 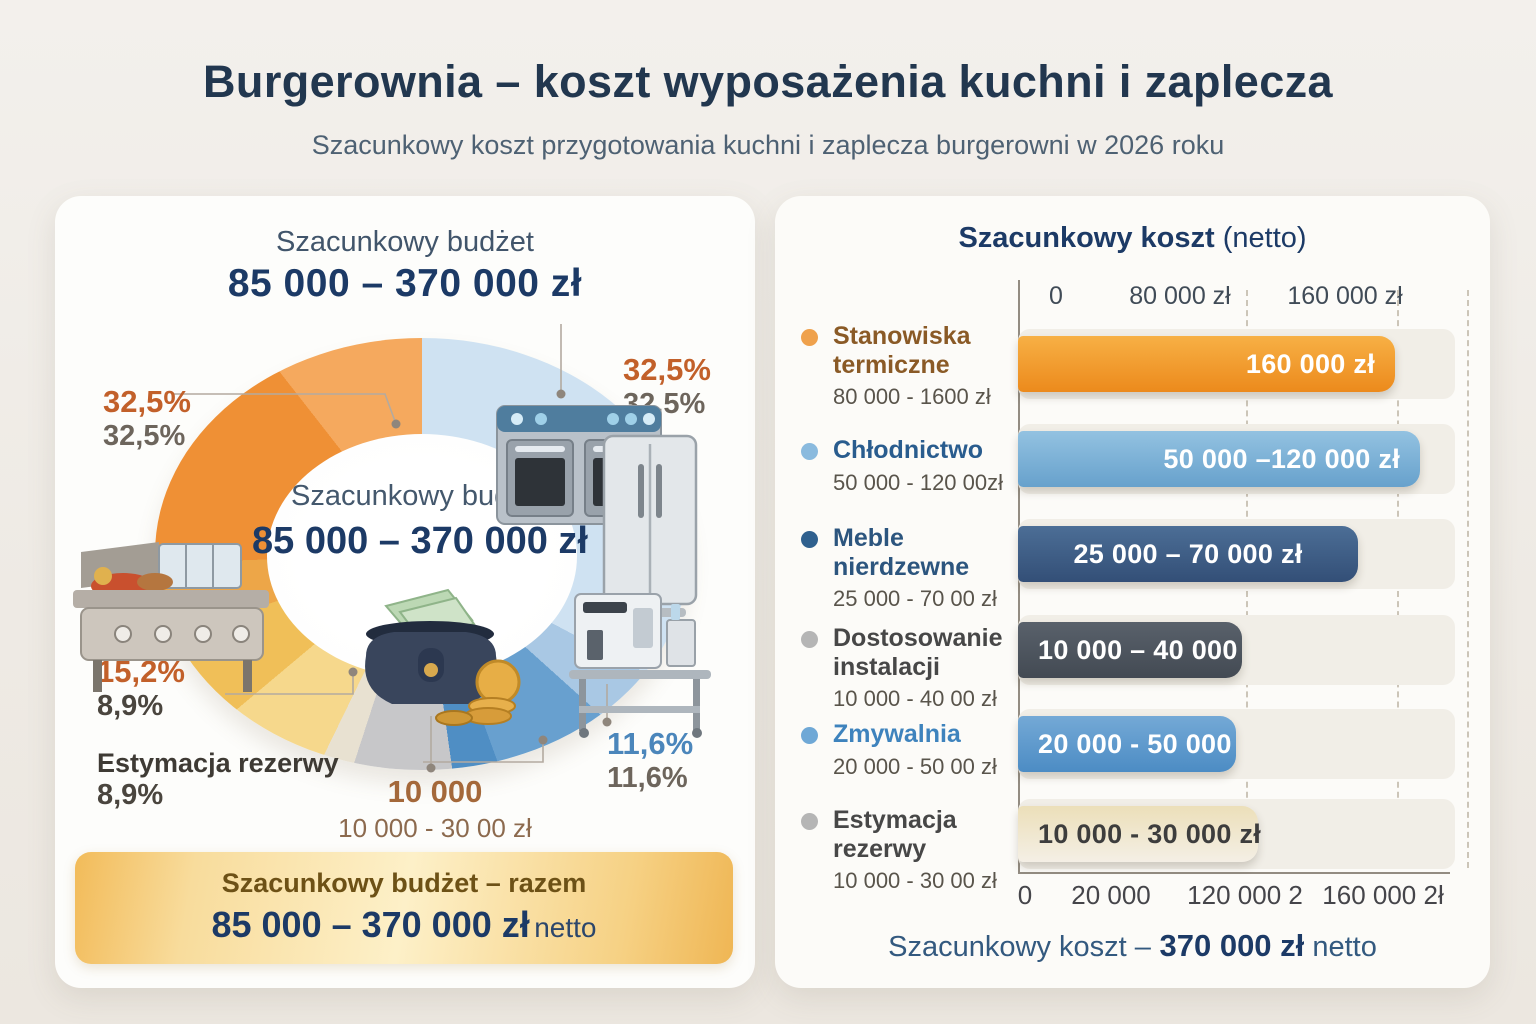 I want to click on cost-chart-title: Szacunkowy koszt (netto), so click(x=1132, y=238).